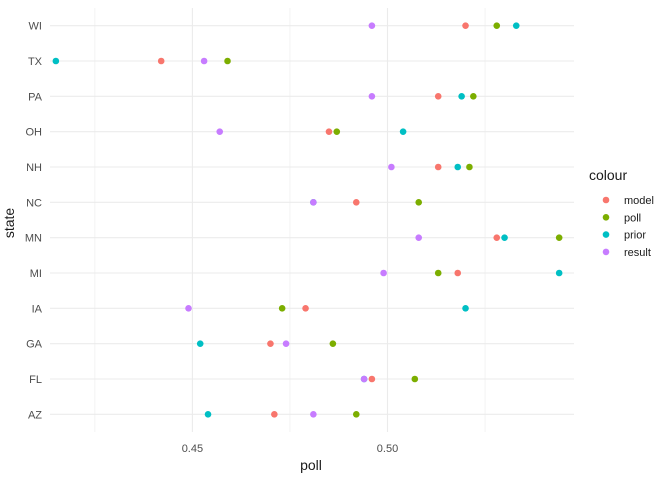 Image resolution: width=672 pixels, height=480 pixels. I want to click on legend-label-poll: poll, so click(632, 218).